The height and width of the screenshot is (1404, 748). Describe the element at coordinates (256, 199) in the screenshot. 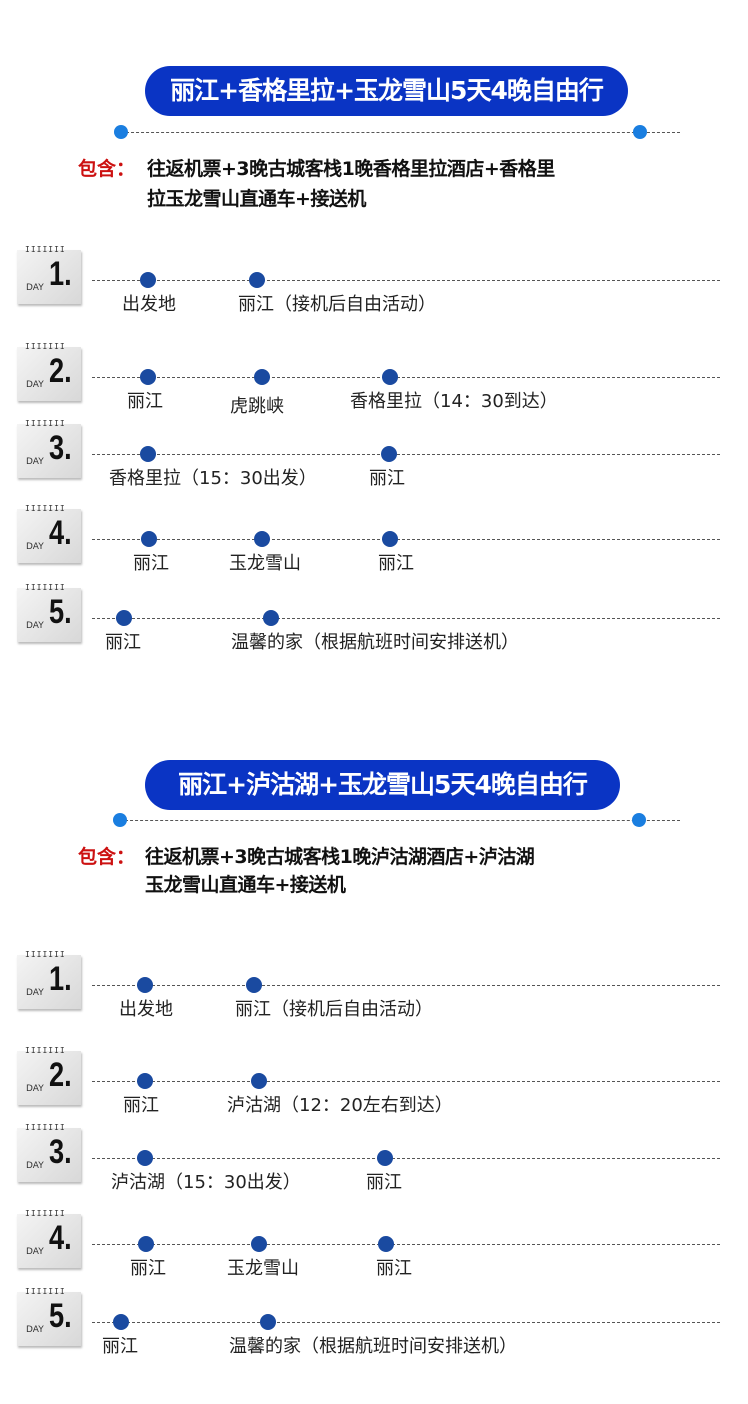

I see `includes-text: 拉玉龙雪山直通车+接送机` at that location.